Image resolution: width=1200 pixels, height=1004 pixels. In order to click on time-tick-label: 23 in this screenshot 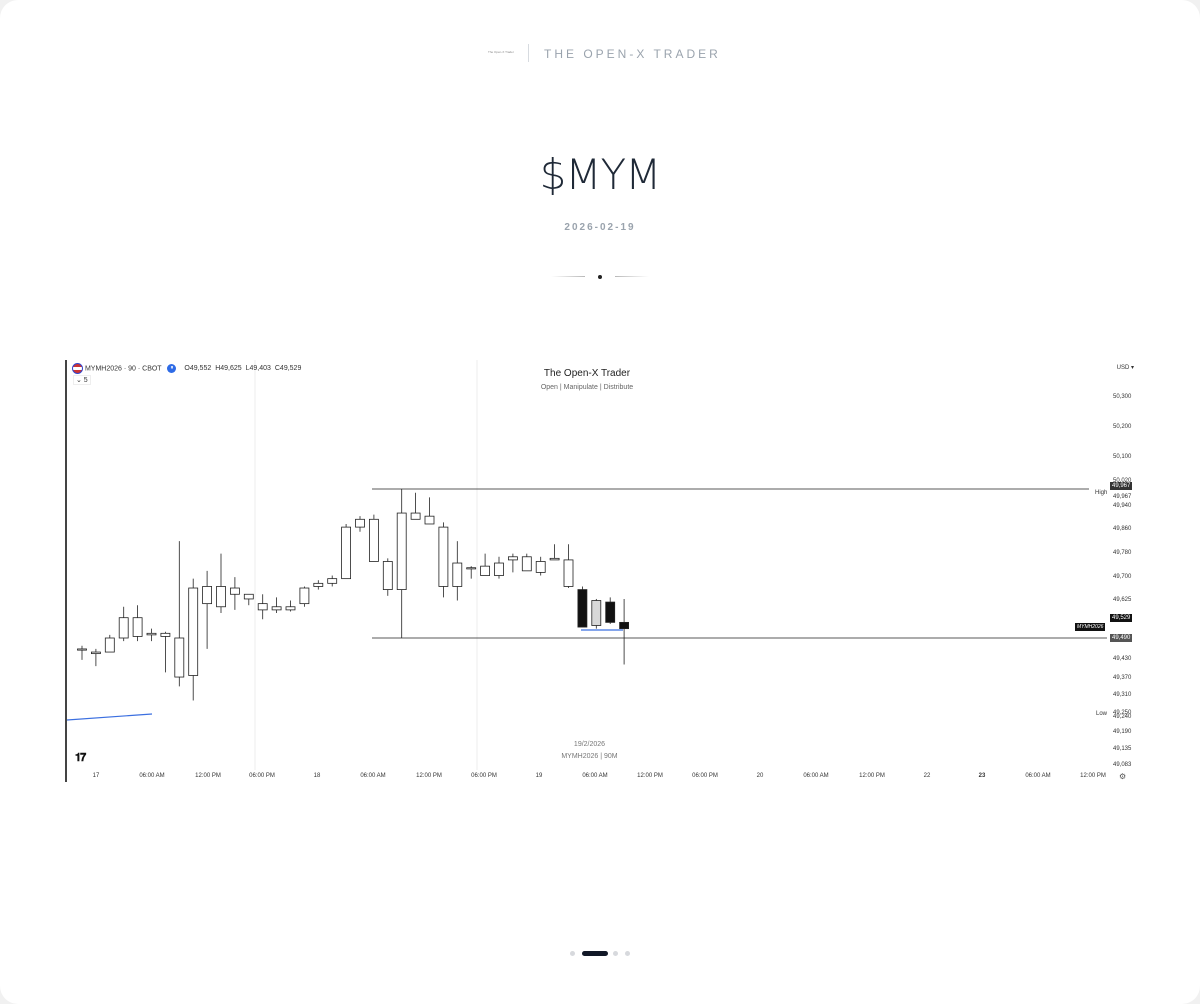, I will do `click(982, 776)`.